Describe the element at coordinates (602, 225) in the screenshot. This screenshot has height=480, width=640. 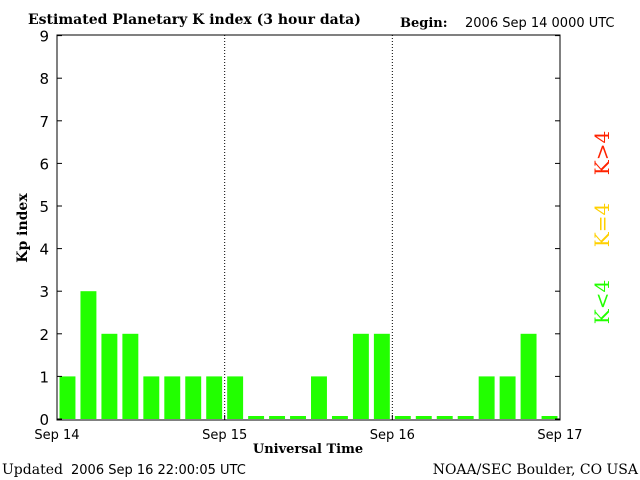
I see `legend-label: K=4` at that location.